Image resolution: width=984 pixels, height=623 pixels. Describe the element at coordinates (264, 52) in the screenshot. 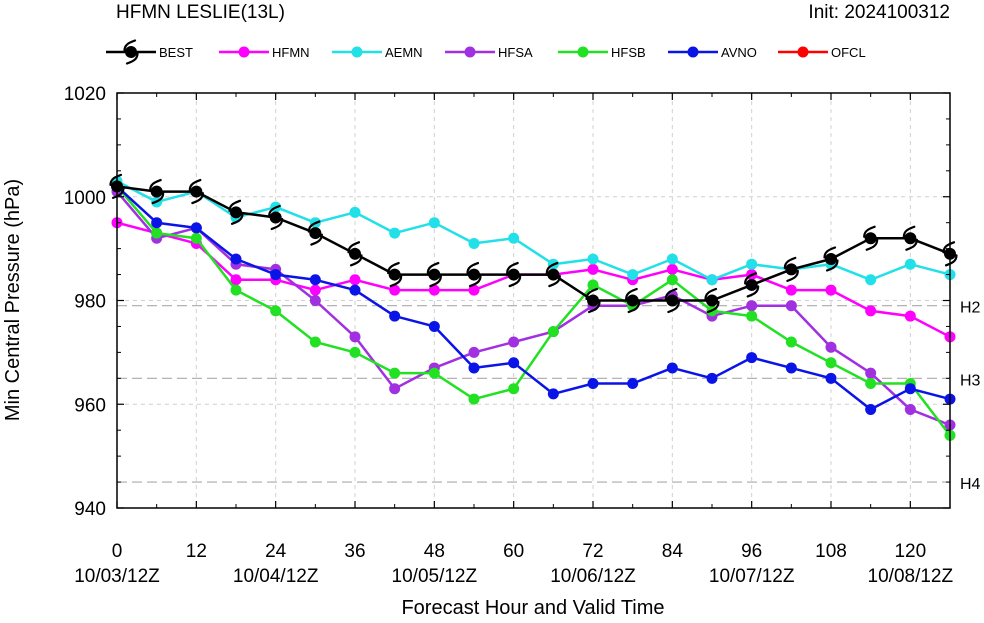

I see `legend-item-hfmn: HFMN` at that location.